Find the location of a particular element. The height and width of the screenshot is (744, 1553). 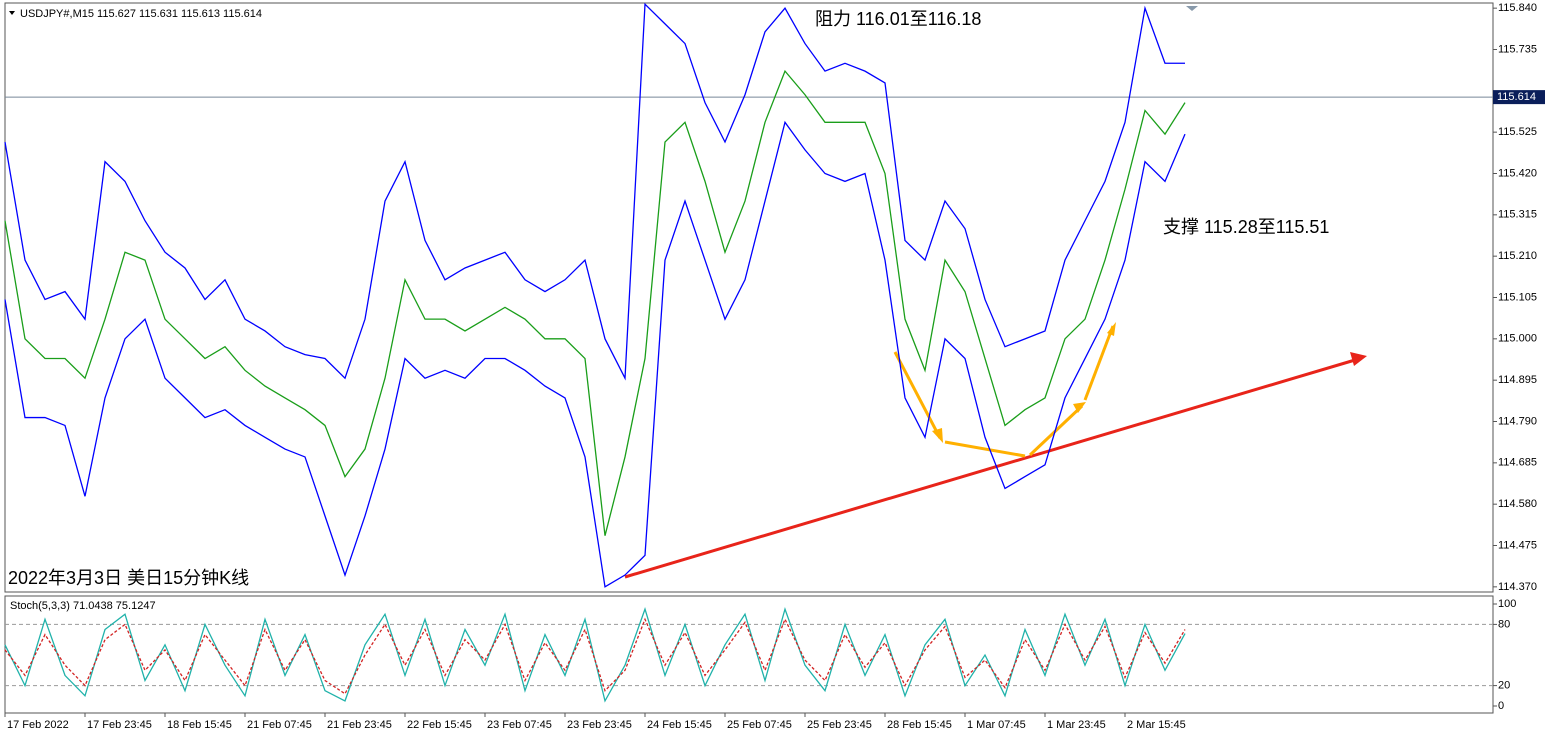

y-tick-label: 115.000 is located at coordinates (1517, 339).